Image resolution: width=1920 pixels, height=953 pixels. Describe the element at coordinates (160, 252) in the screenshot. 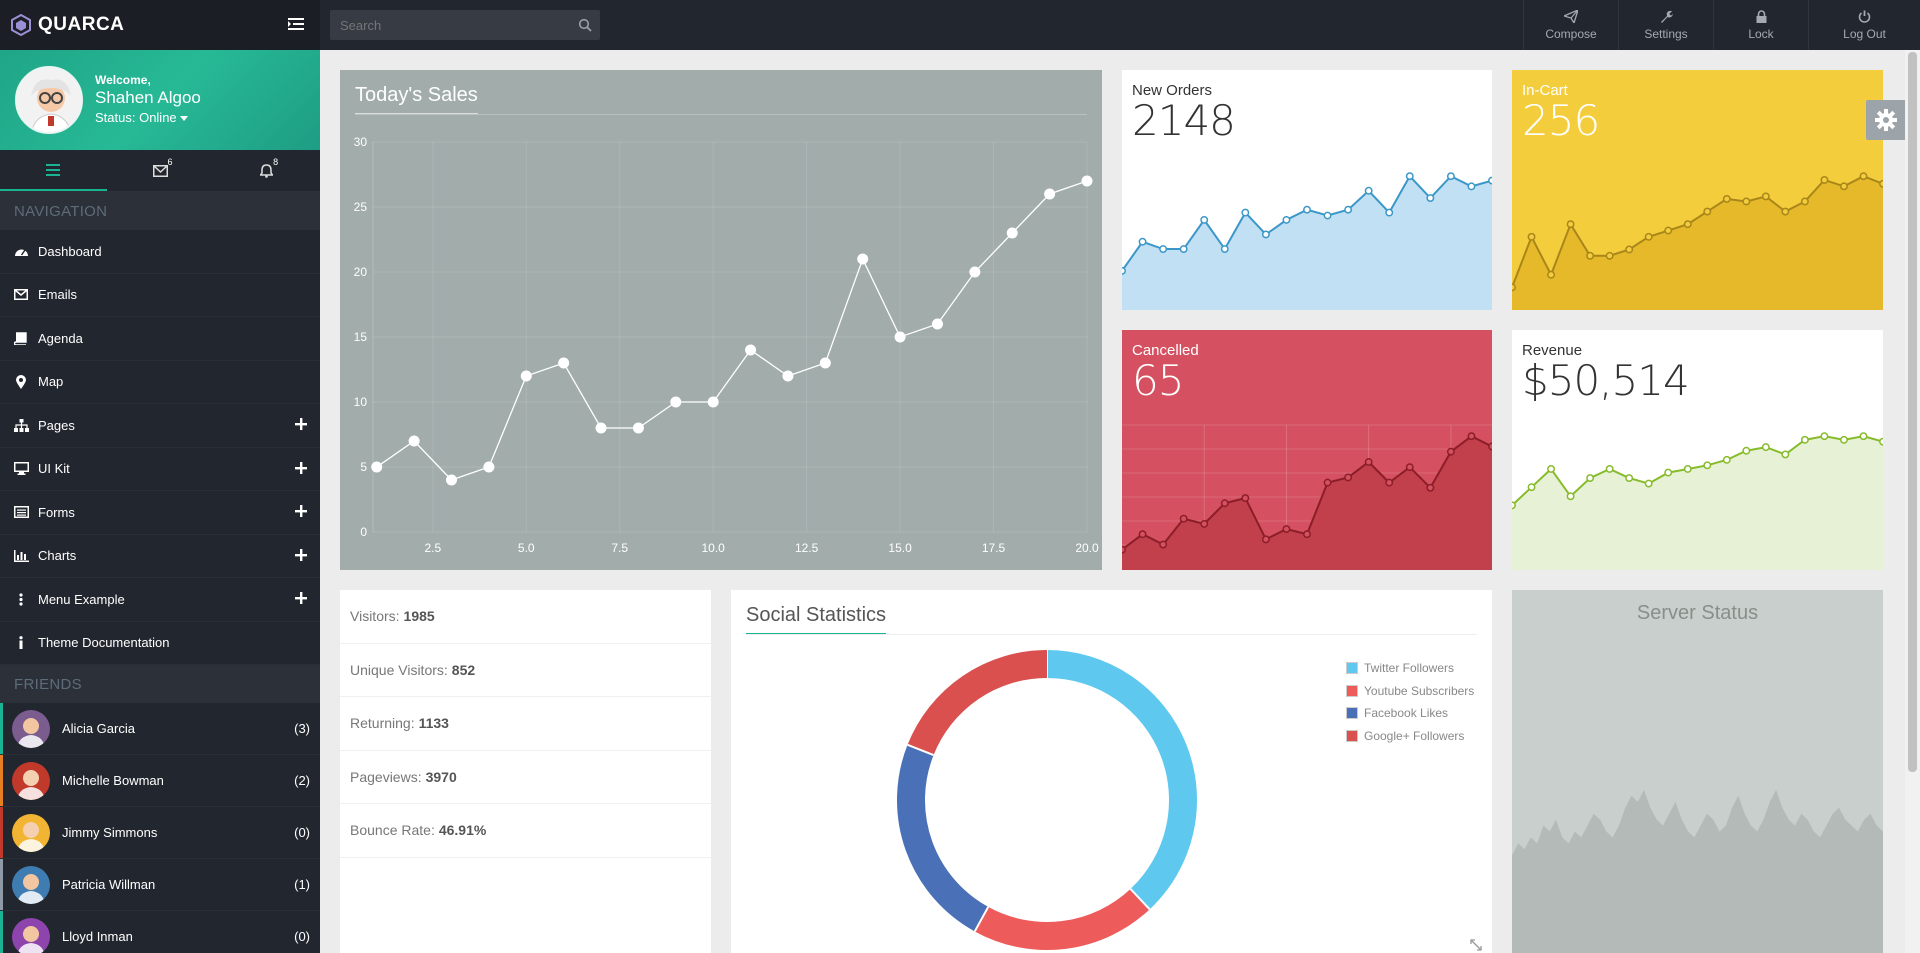

I see `nav-item-dashboard: Dashboard` at that location.